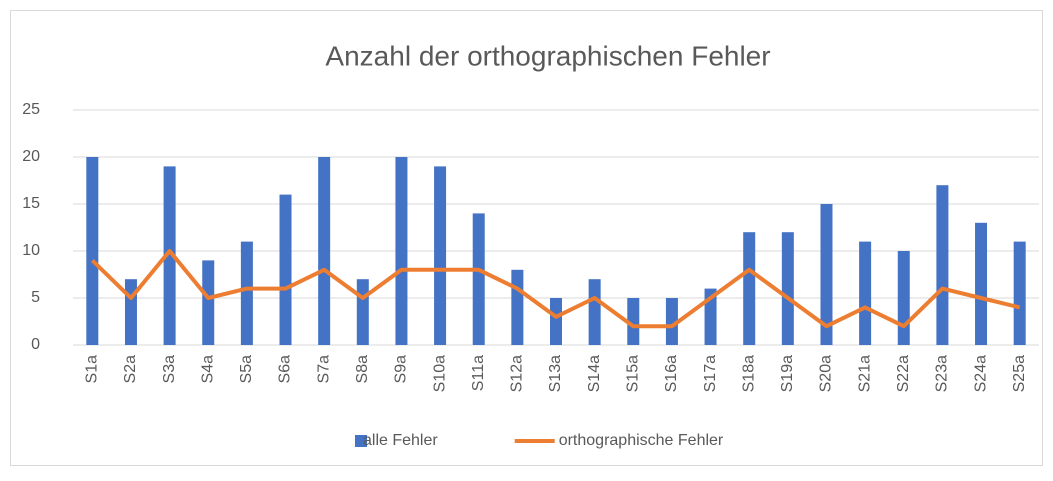  What do you see at coordinates (864, 373) in the screenshot?
I see `x-tick-label: S21a` at bounding box center [864, 373].